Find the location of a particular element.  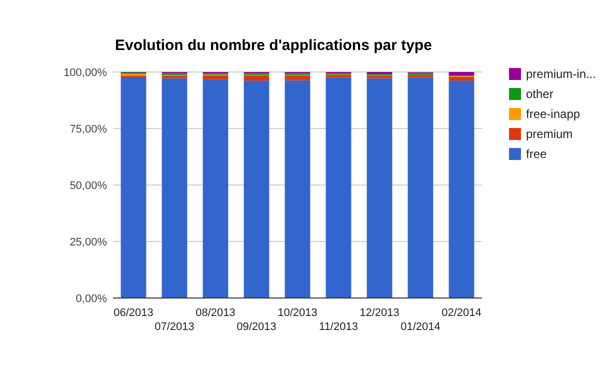

y-tick-label: 0,00% is located at coordinates (92, 298).